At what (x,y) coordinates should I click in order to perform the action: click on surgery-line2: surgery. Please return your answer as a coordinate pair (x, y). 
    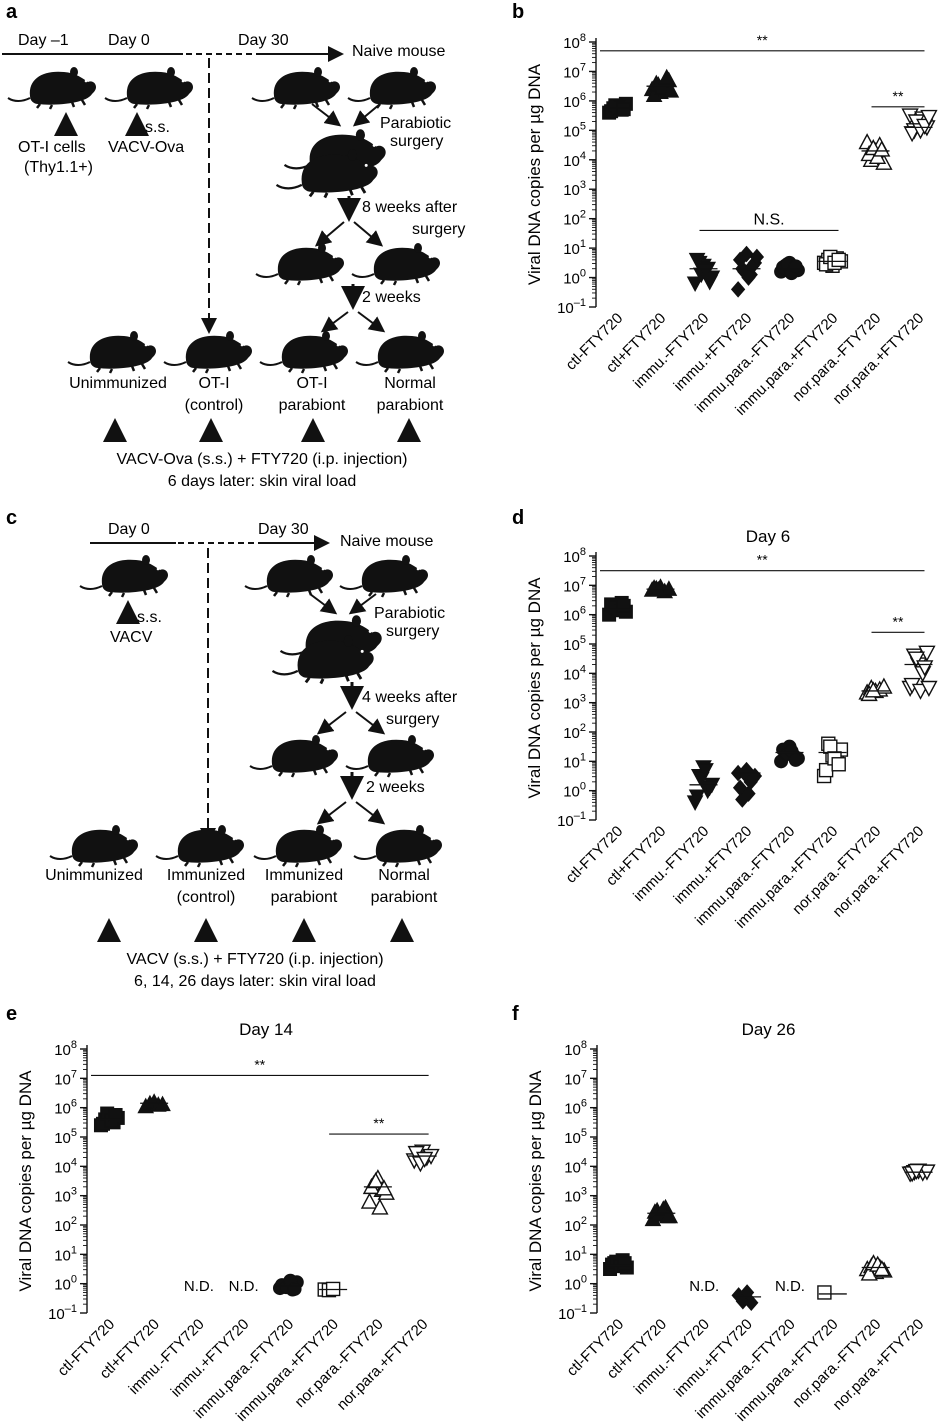
    Looking at the image, I should click on (412, 631).